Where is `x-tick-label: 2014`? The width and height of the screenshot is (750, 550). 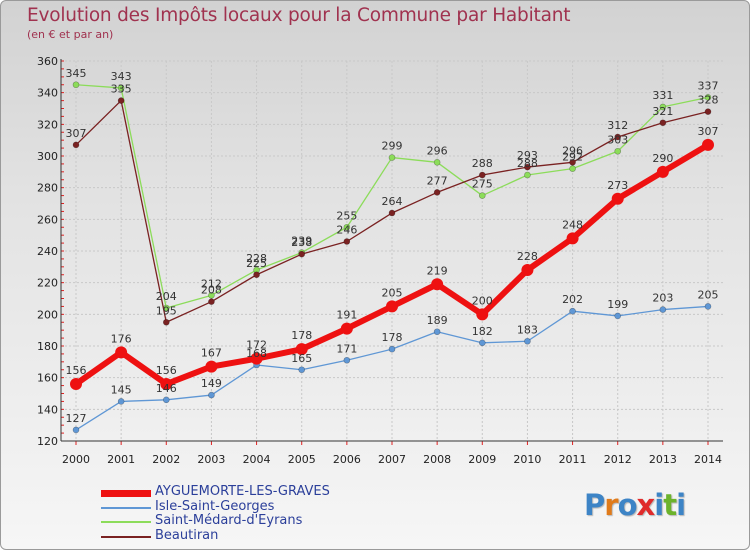 x-tick-label: 2014 is located at coordinates (708, 459).